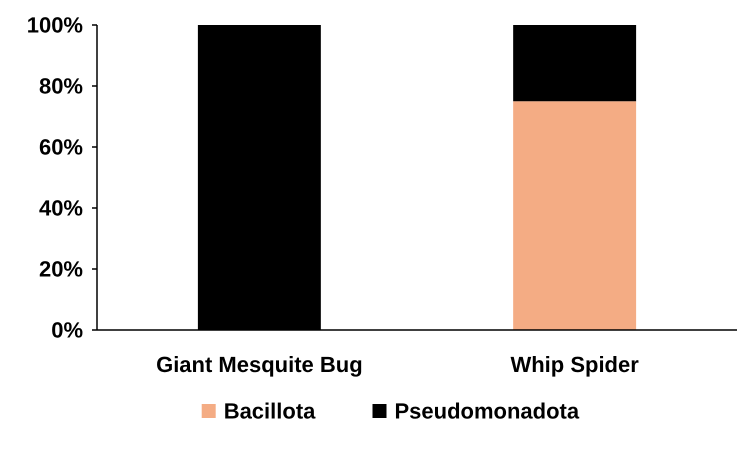 The image size is (751, 450). Describe the element at coordinates (575, 364) in the screenshot. I see `x-tick-label: Whip Spider` at that location.